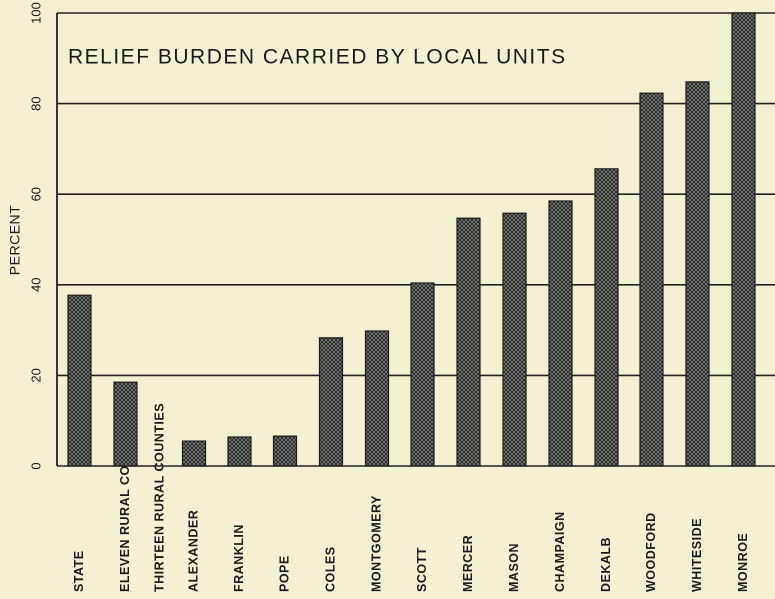 Image resolution: width=775 pixels, height=599 pixels. What do you see at coordinates (606, 564) in the screenshot?
I see `x-tick-label: DEKALB` at bounding box center [606, 564].